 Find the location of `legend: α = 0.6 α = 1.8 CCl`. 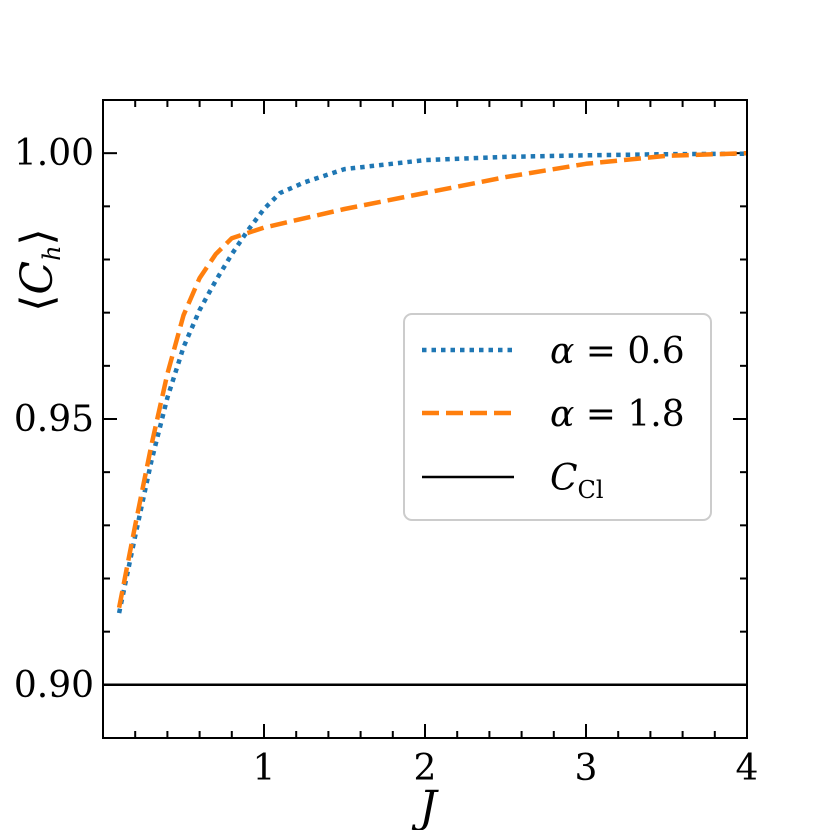

legend: α = 0.6 α = 1.8 CCl is located at coordinates (557, 417).